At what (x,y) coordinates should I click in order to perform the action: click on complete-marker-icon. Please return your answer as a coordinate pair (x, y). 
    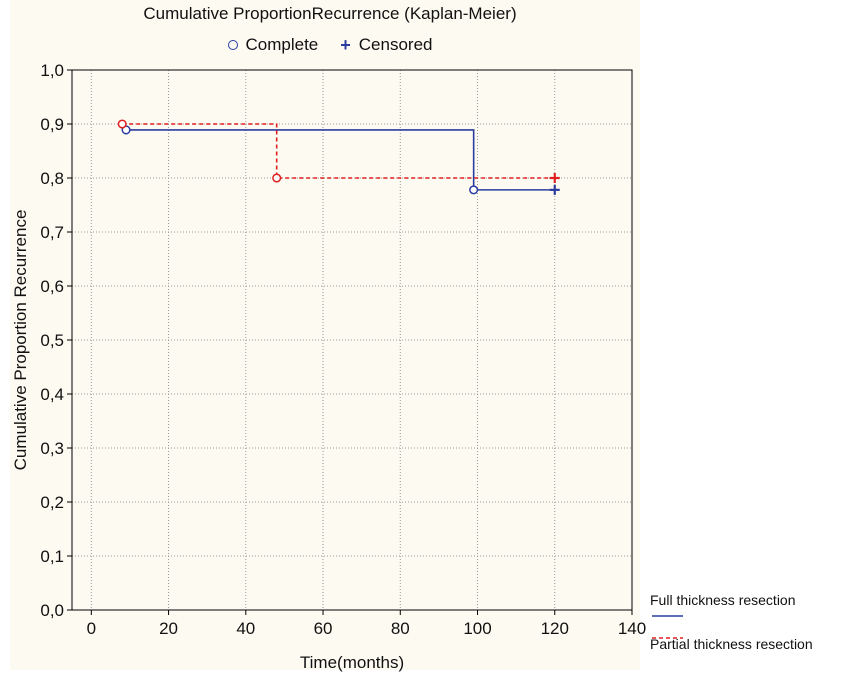
    Looking at the image, I should click on (232, 44).